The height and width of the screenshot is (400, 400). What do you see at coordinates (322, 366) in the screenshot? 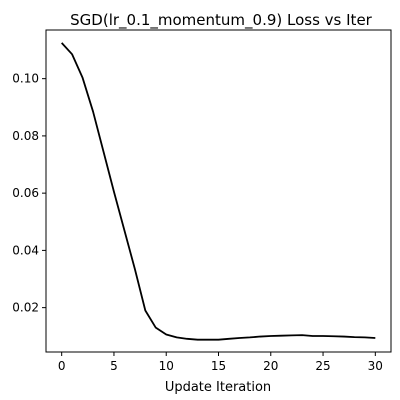
I see `x-tick-label: 25` at bounding box center [322, 366].